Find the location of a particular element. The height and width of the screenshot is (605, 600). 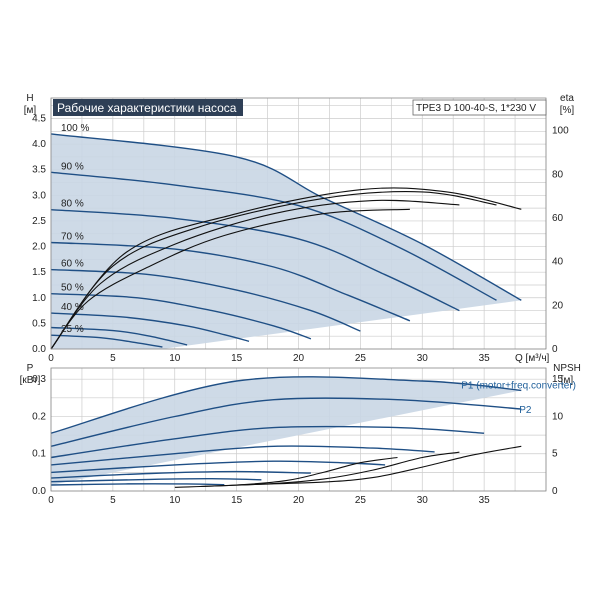

y2-axis-label: eta is located at coordinates (567, 98).